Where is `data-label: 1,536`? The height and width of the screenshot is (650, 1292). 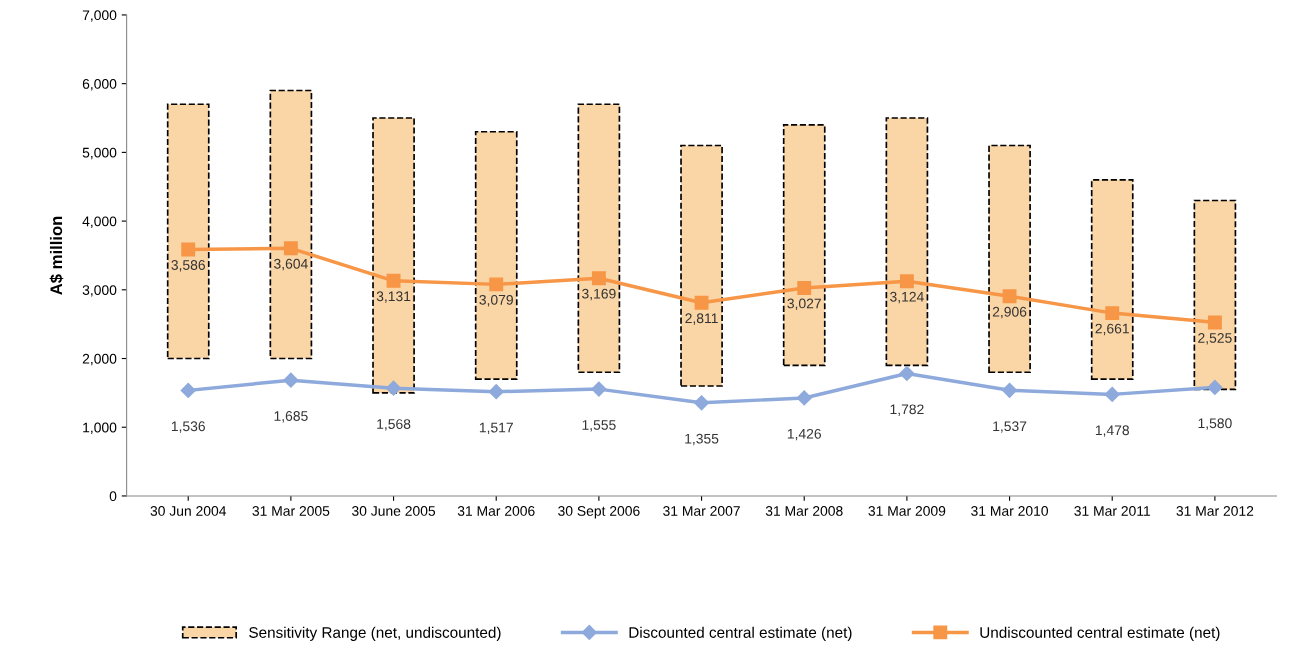 data-label: 1,536 is located at coordinates (188, 427).